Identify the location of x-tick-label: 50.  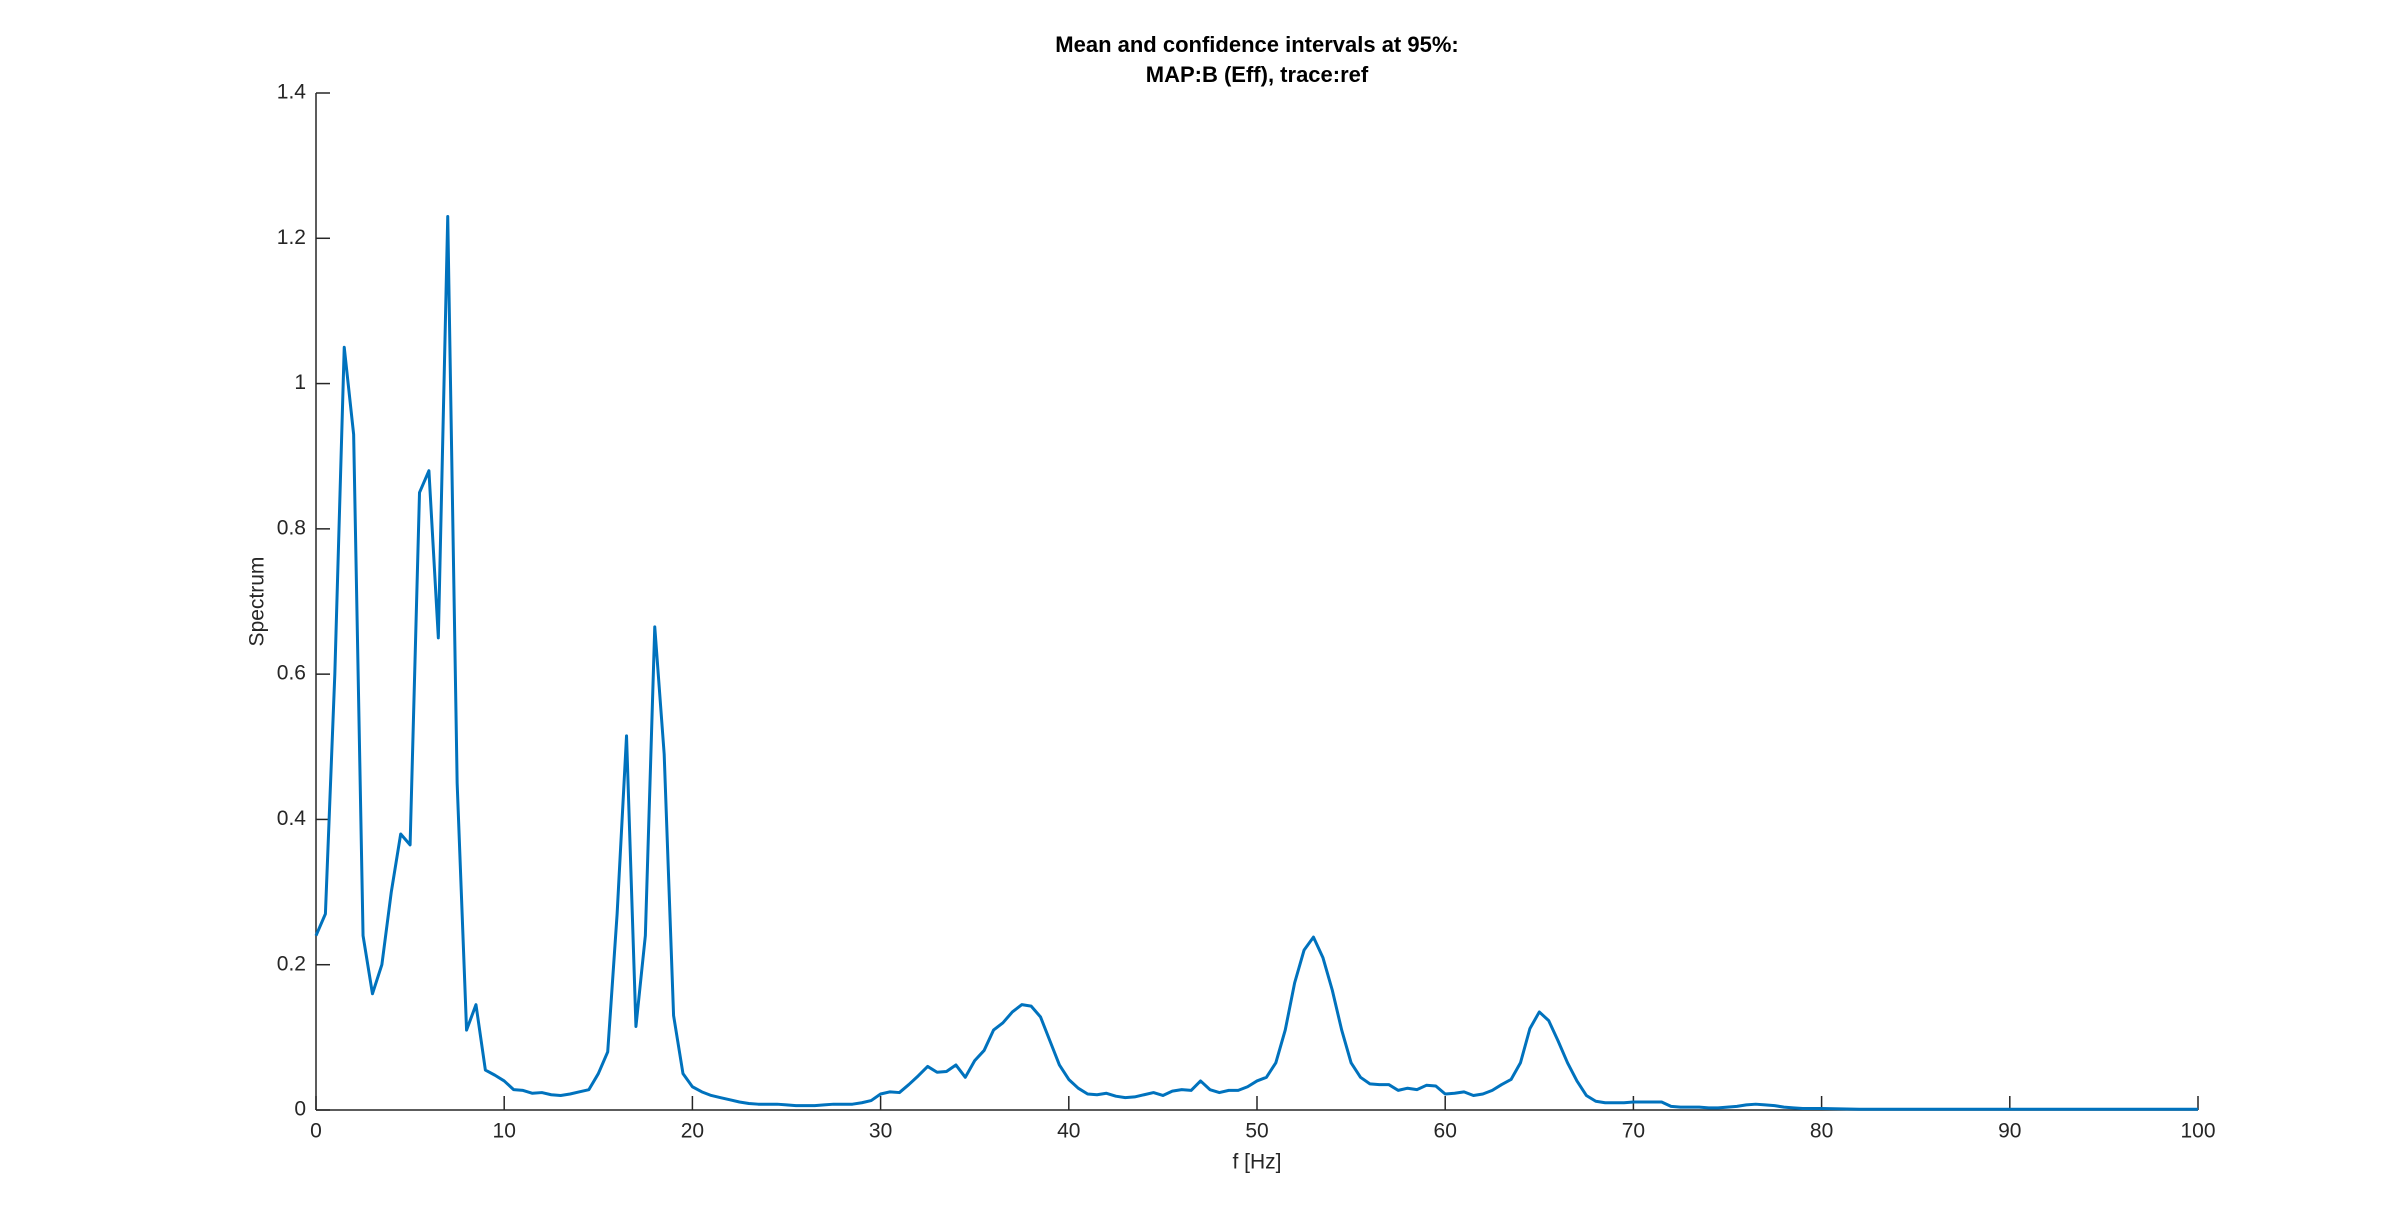
(1256, 1131).